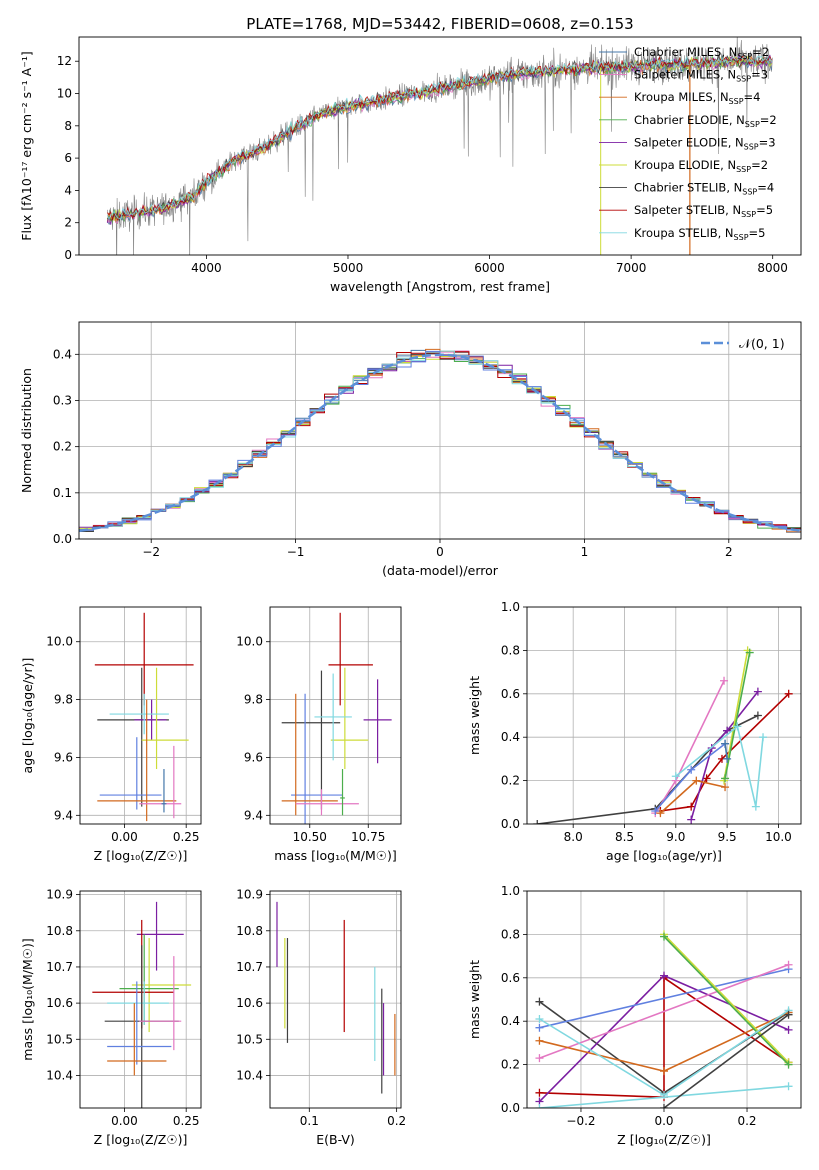 This screenshot has width=819, height=1170. I want to click on mass-vs-EBV-panel: 0.1 0.2 10.4 10.5 10.6 10.7 10.8 10.9 E(B-V), so click(321, 1017).